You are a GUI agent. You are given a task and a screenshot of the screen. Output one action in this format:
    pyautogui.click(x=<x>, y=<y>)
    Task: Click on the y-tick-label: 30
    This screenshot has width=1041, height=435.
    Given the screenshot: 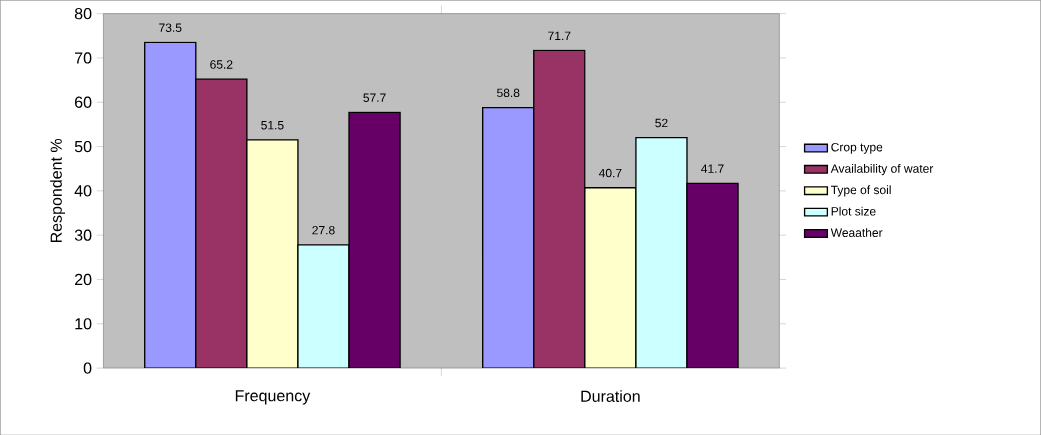 What is the action you would take?
    pyautogui.click(x=83, y=235)
    